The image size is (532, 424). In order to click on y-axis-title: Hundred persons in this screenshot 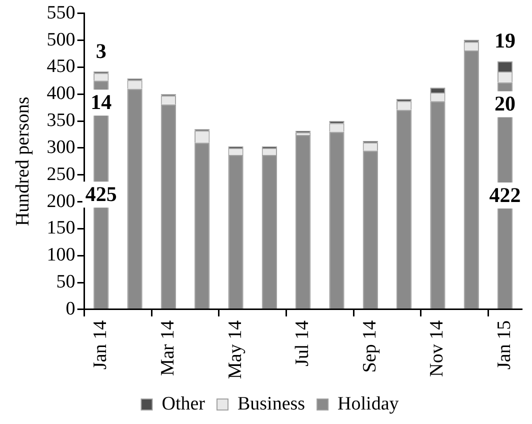, I will do `click(23, 161)`.